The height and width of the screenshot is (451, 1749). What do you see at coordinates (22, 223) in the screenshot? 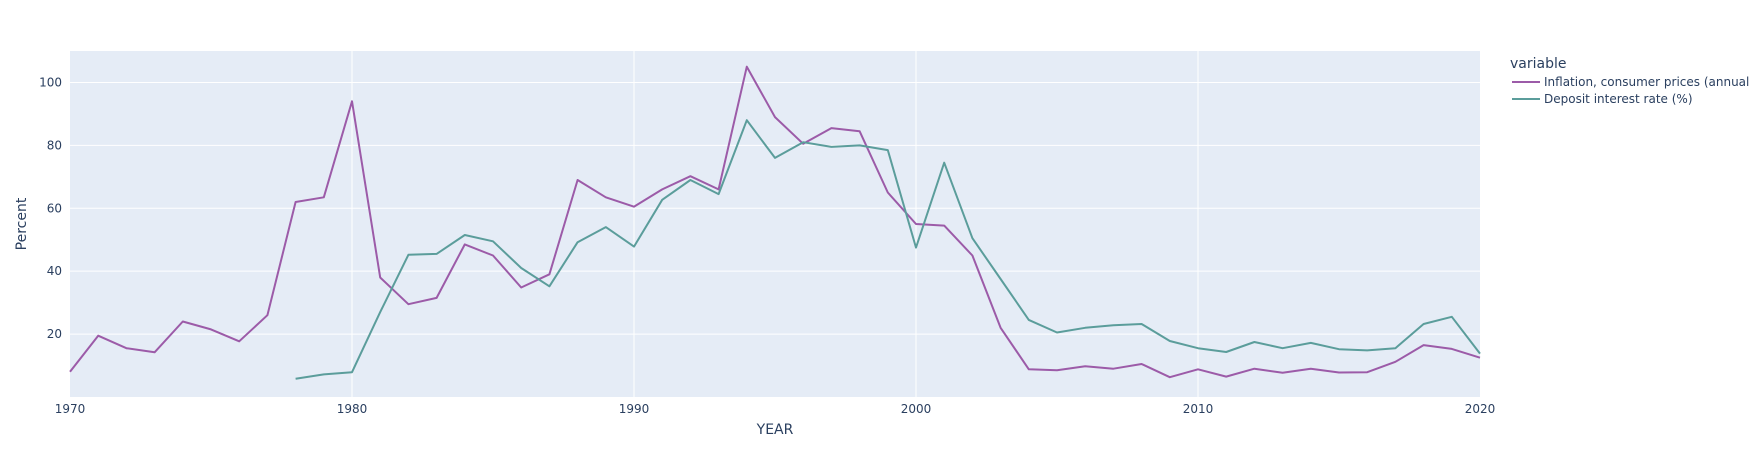
I see `y-axis-title: Percent` at bounding box center [22, 223].